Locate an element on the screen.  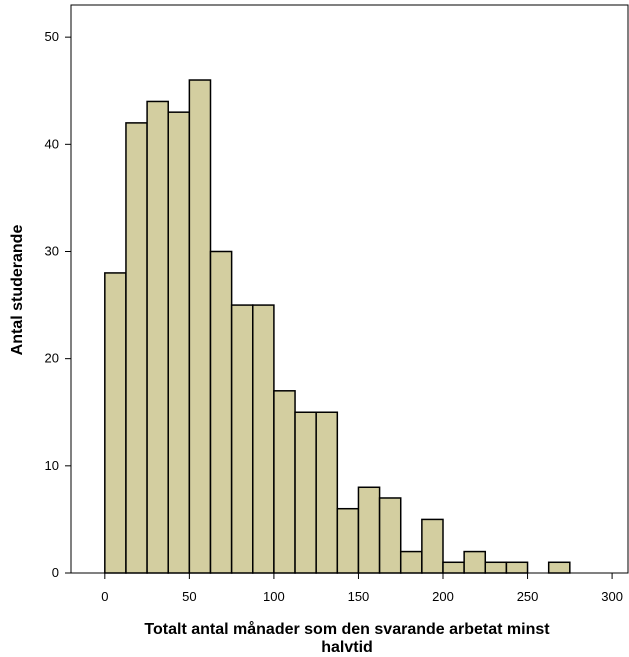
x-tick-label: 50 is located at coordinates (189, 596).